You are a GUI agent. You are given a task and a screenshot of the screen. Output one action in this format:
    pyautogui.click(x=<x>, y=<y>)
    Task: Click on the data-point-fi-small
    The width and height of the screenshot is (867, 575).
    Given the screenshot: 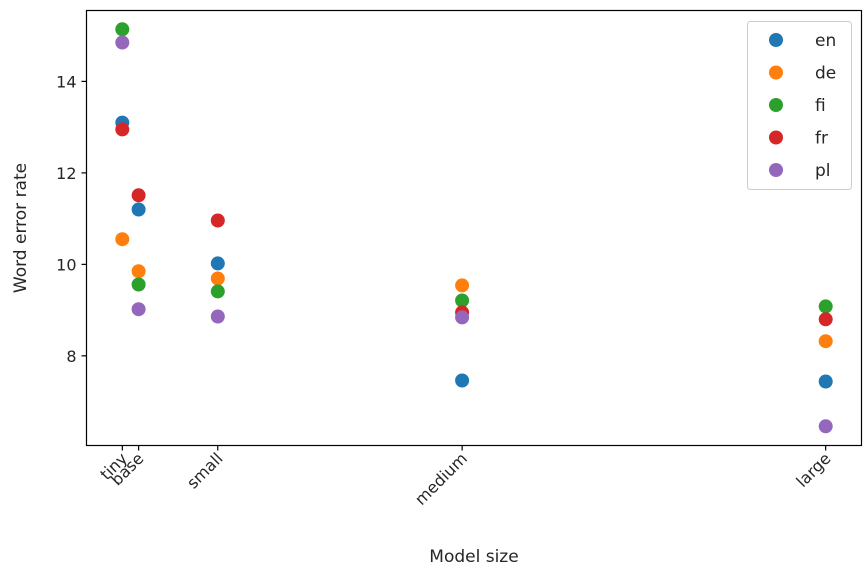 What is the action you would take?
    pyautogui.click(x=217, y=291)
    